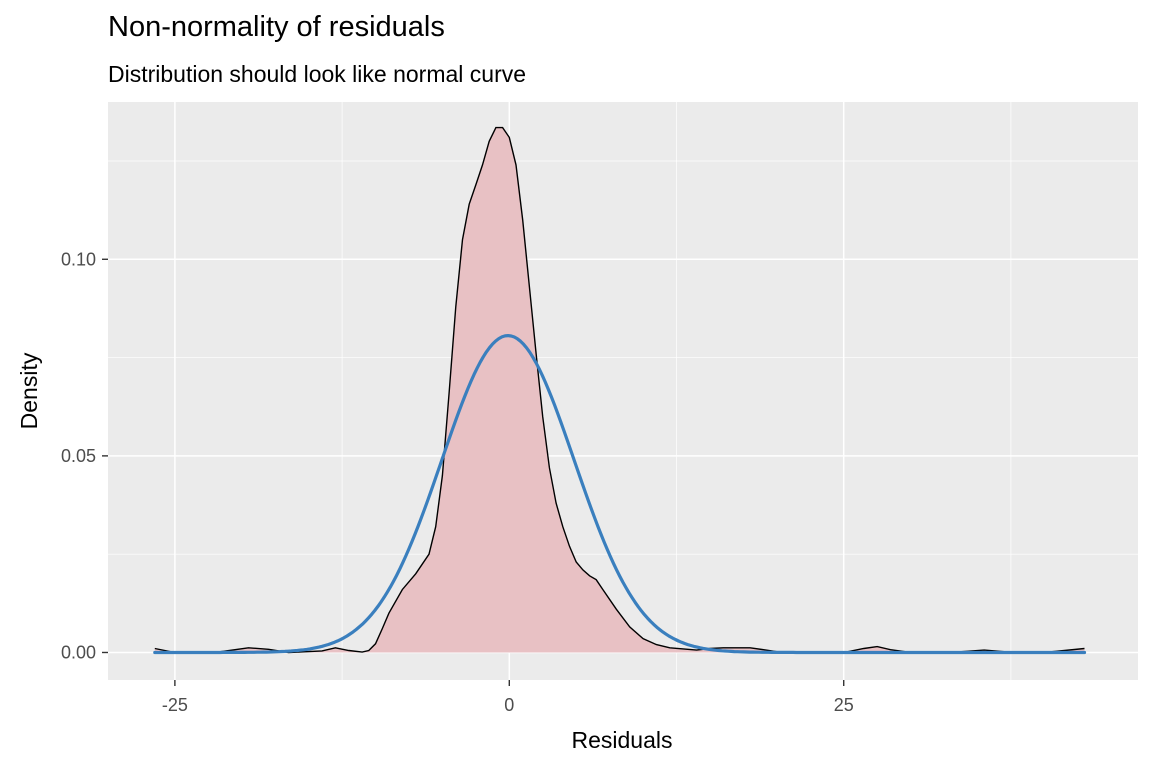 This screenshot has width=1152, height=768. What do you see at coordinates (844, 705) in the screenshot?
I see `x-tick-label: 25` at bounding box center [844, 705].